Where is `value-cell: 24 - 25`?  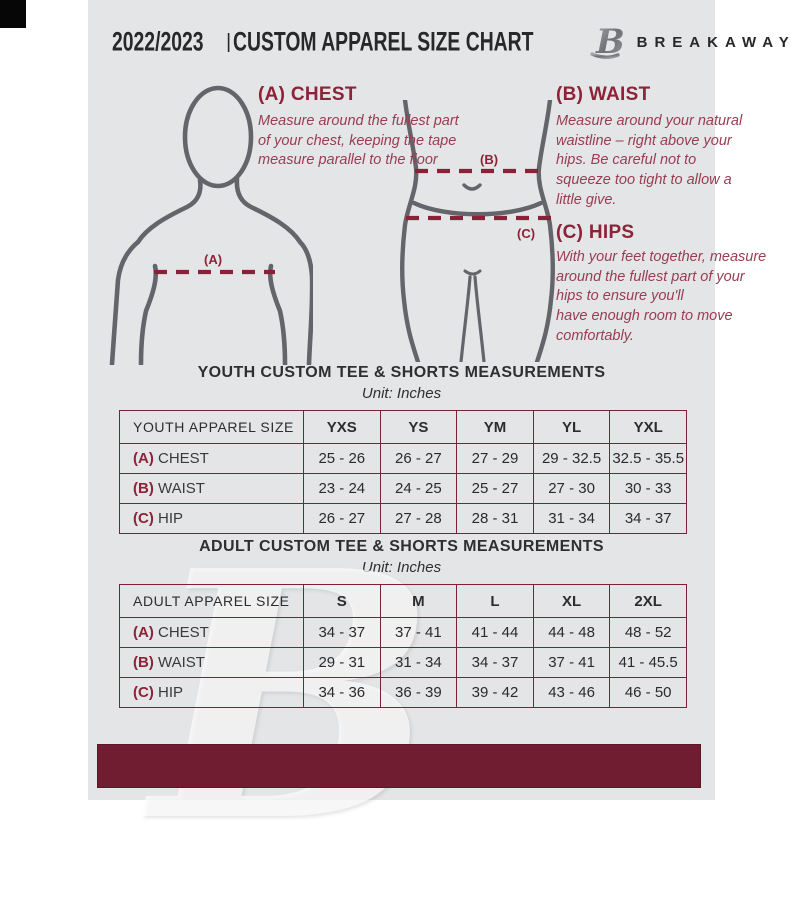 value-cell: 24 - 25 is located at coordinates (418, 488).